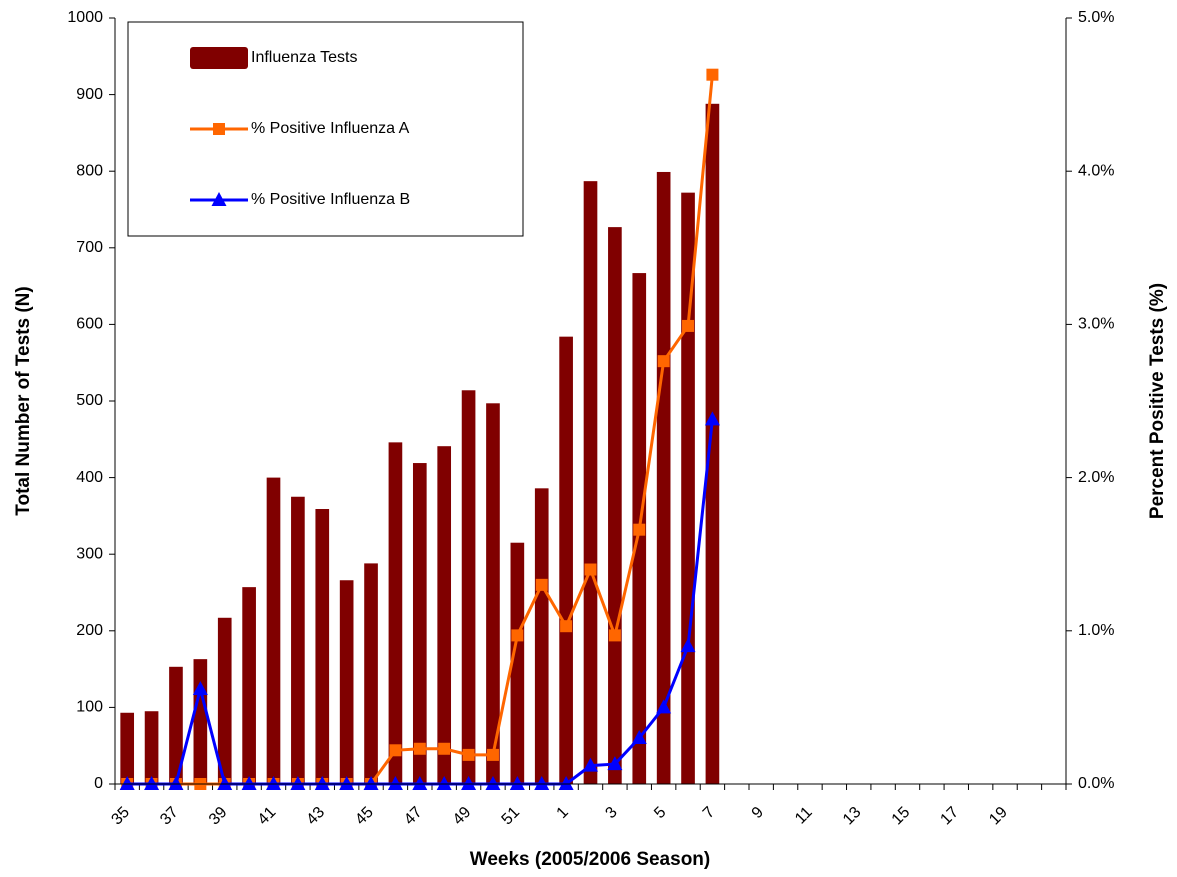 Image resolution: width=1177 pixels, height=877 pixels. Describe the element at coordinates (1096, 477) in the screenshot. I see `y2-tick-label: 2.0%` at that location.